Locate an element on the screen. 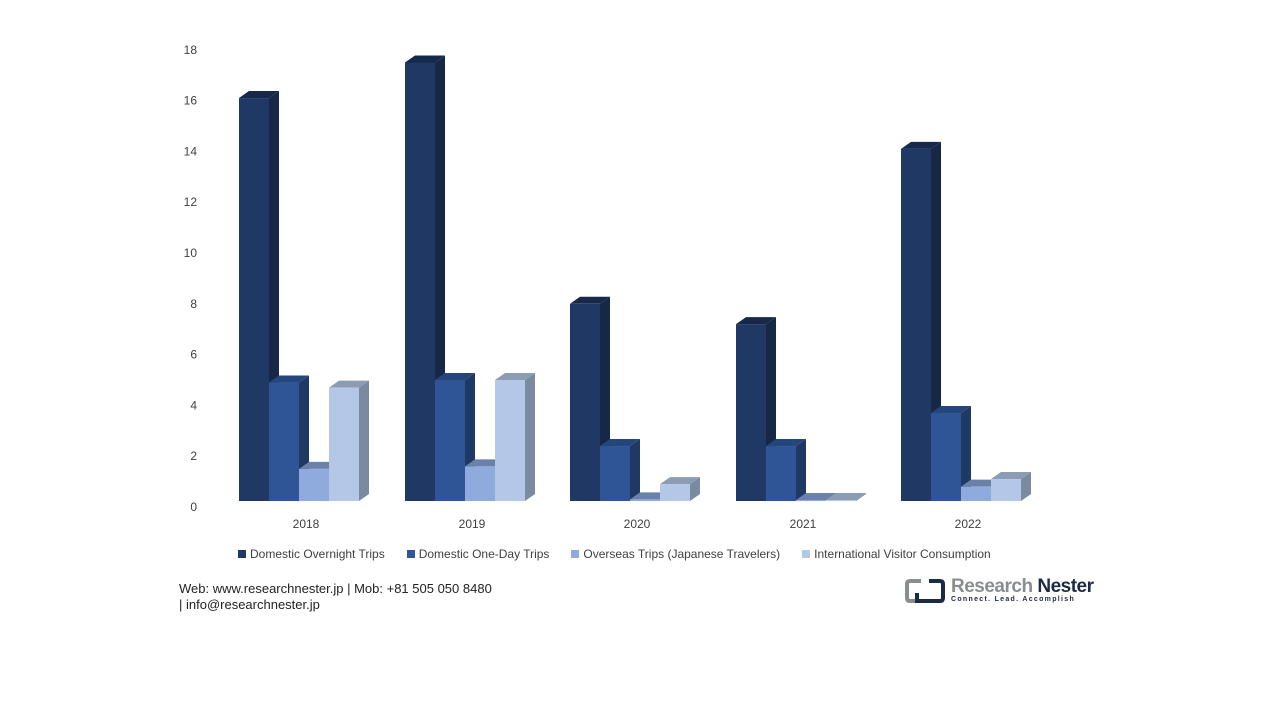  y-tick-label: 18 is located at coordinates (191, 50).